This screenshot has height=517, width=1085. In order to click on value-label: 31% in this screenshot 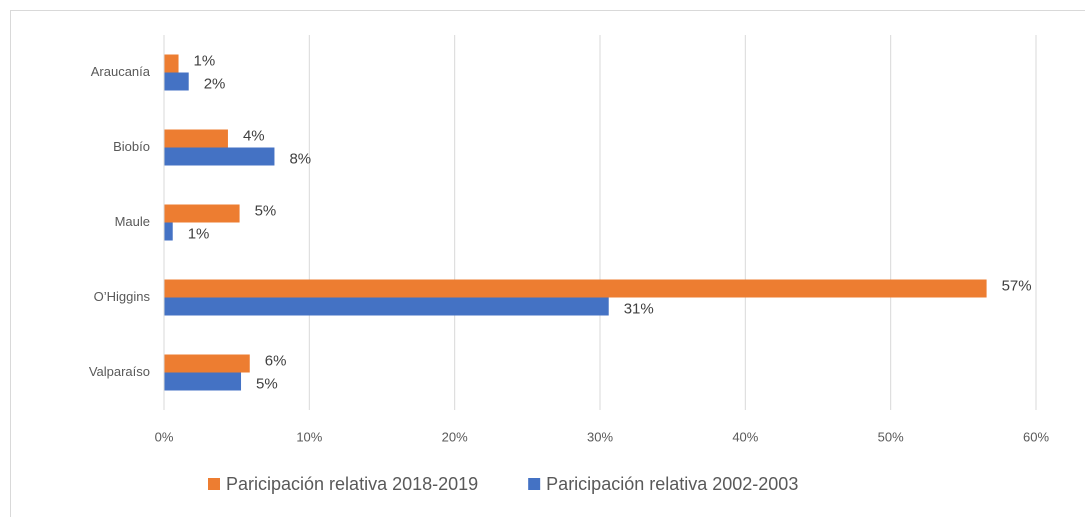, I will do `click(639, 308)`.